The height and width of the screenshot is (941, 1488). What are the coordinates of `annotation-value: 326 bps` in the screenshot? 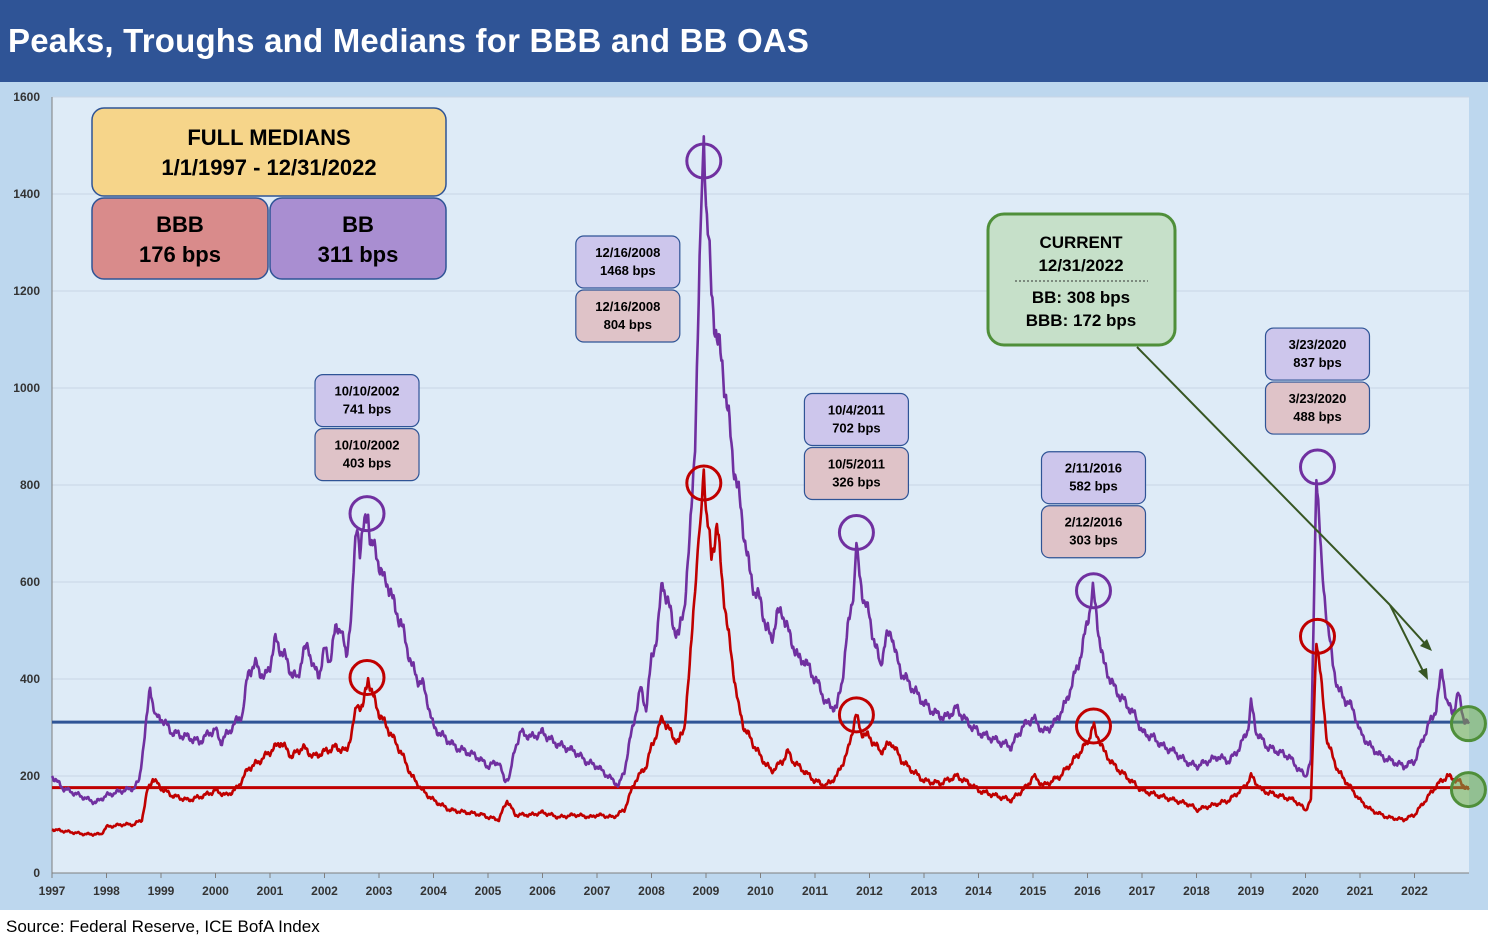 It's located at (856, 482).